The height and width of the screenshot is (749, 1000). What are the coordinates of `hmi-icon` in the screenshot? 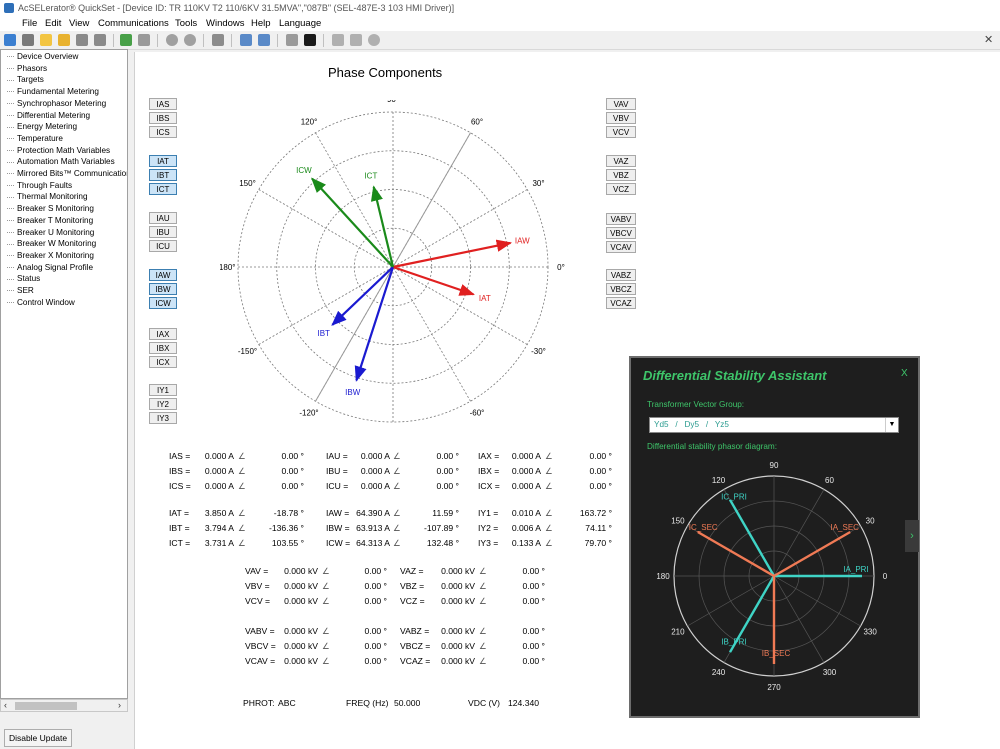 It's located at (292, 40).